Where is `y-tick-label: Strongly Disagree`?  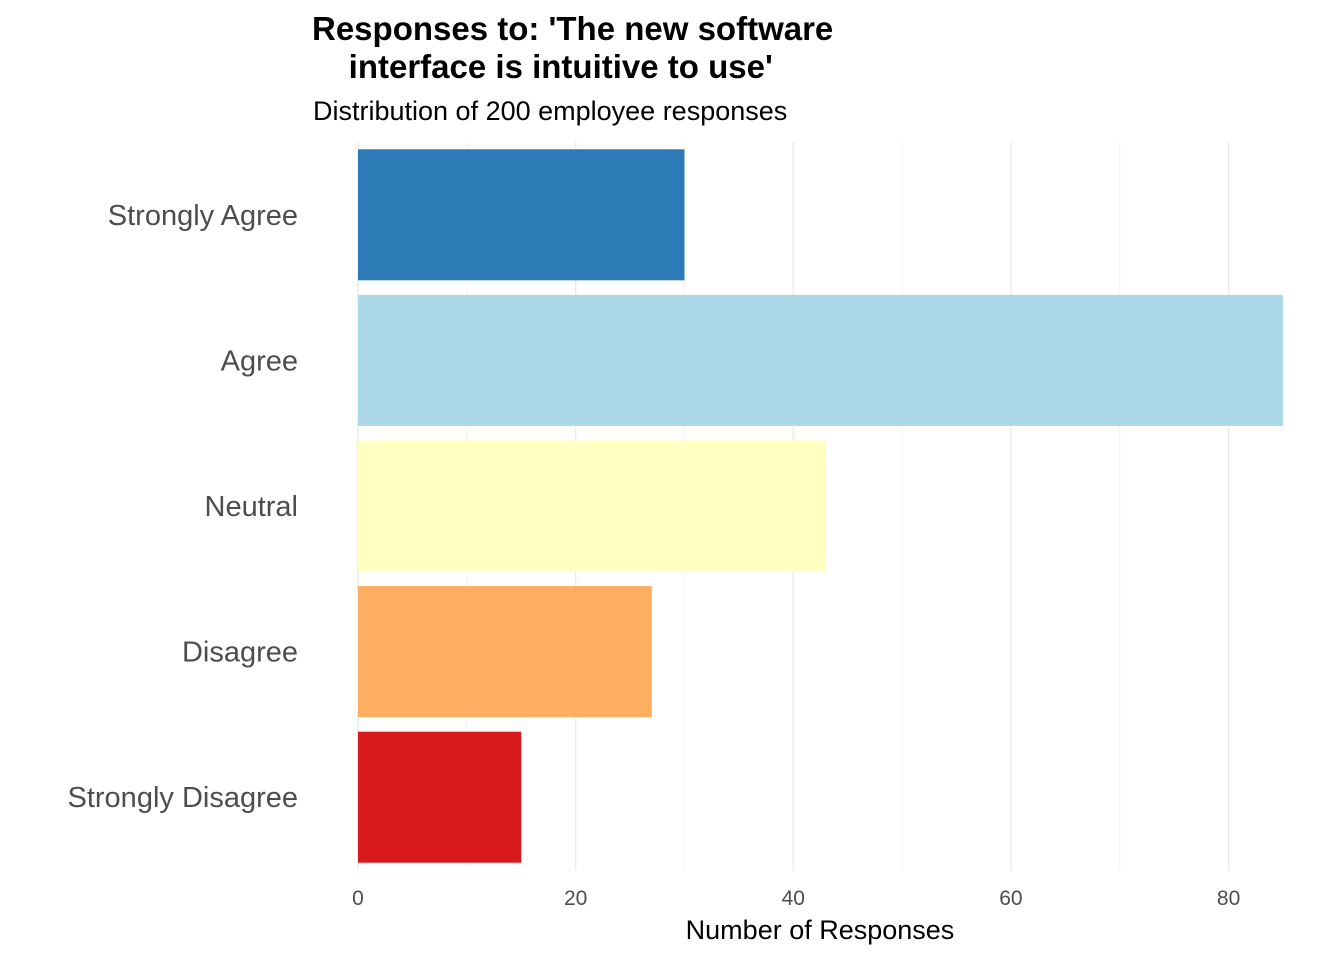
y-tick-label: Strongly Disagree is located at coordinates (183, 798).